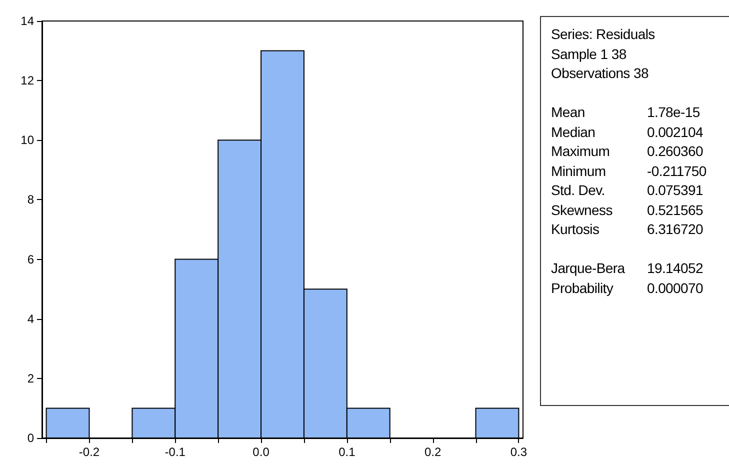 This screenshot has width=729, height=470. What do you see at coordinates (582, 288) in the screenshot?
I see `text: Probability` at bounding box center [582, 288].